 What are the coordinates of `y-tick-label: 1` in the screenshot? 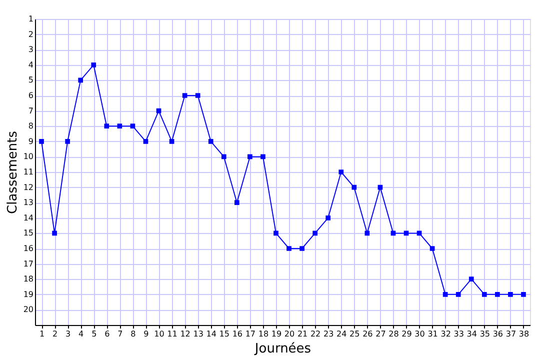 It's located at (31, 19).